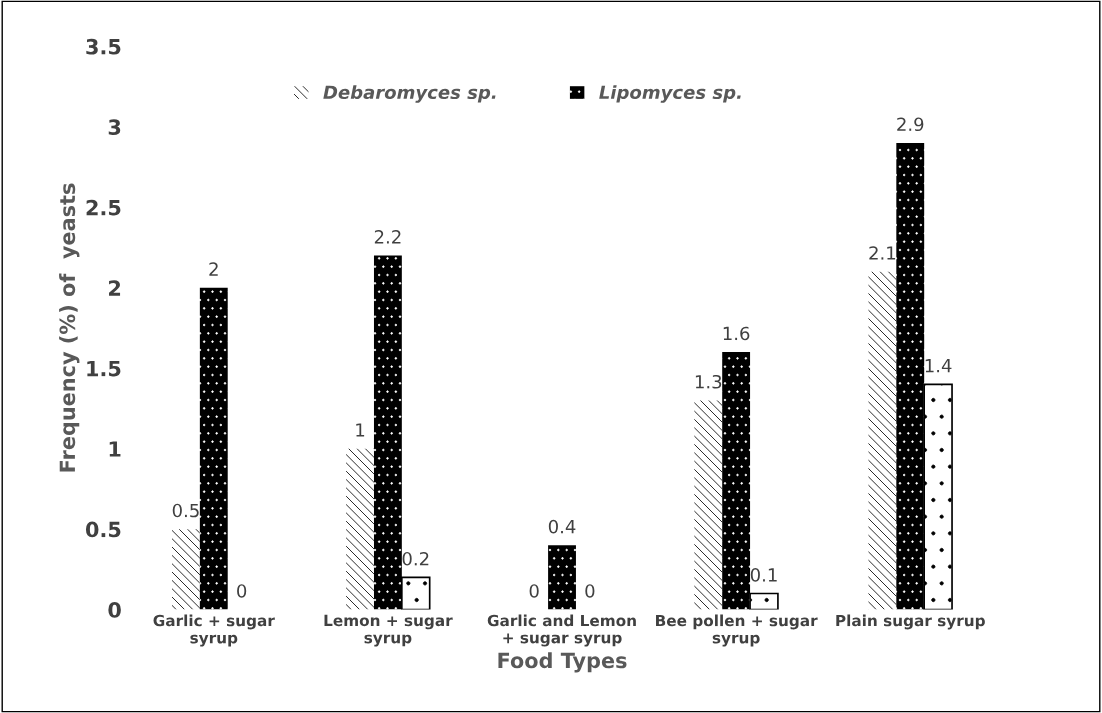  I want to click on x-tick-label: Lemon + sugar syrup, so click(388, 630).